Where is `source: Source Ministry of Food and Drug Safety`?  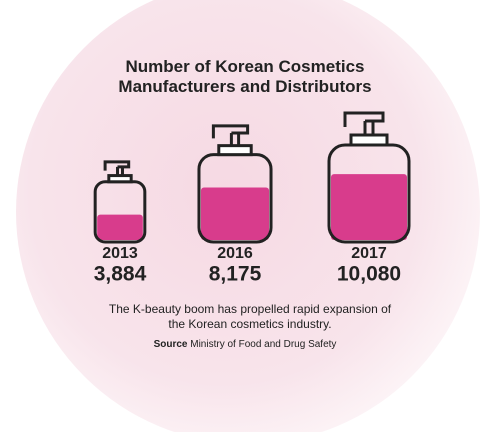 source: Source Ministry of Food and Drug Safety is located at coordinates (245, 344).